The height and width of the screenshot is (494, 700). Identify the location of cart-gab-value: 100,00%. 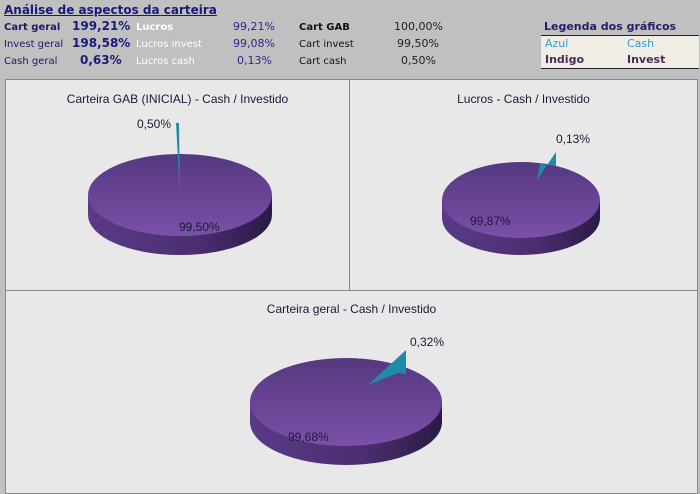
(418, 26).